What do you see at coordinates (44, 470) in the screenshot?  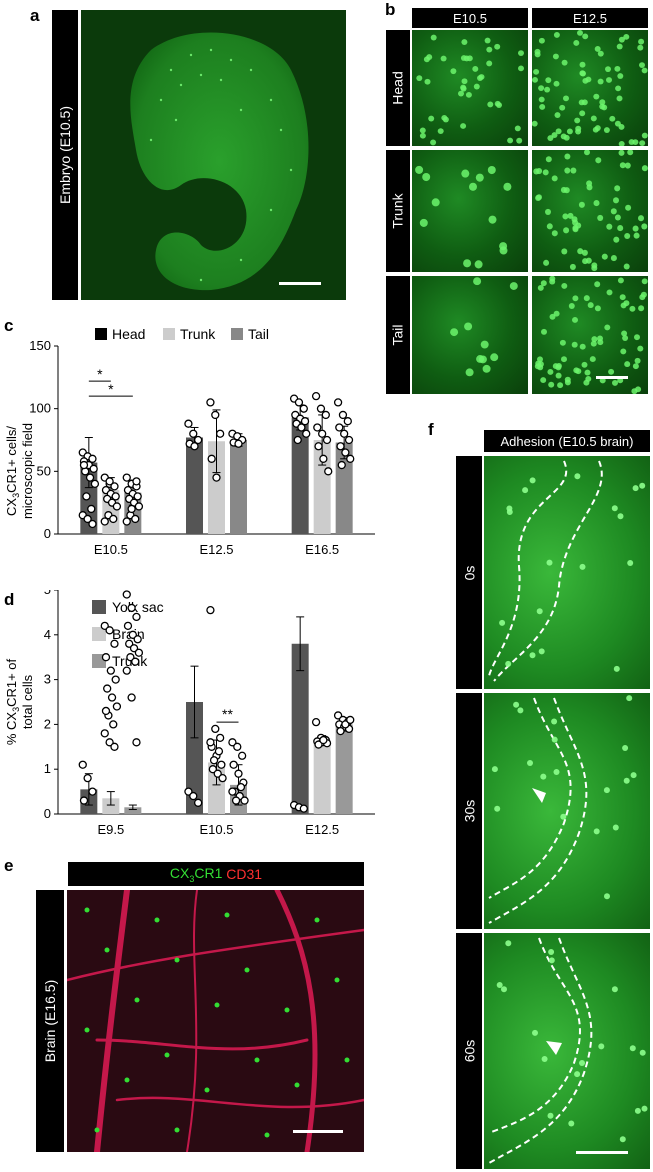 I see `y-tick-label: 50` at bounding box center [44, 470].